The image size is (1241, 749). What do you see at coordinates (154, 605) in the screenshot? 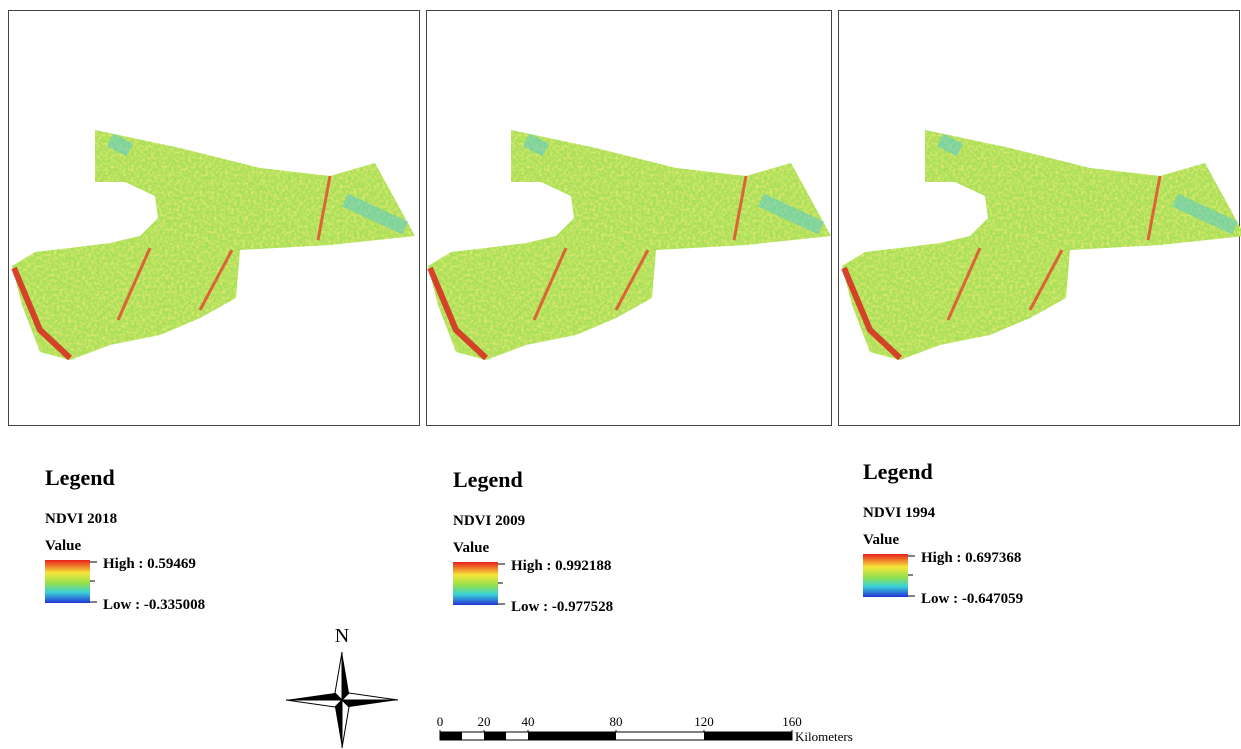
I see `low-label: Low : -0.335008` at bounding box center [154, 605].